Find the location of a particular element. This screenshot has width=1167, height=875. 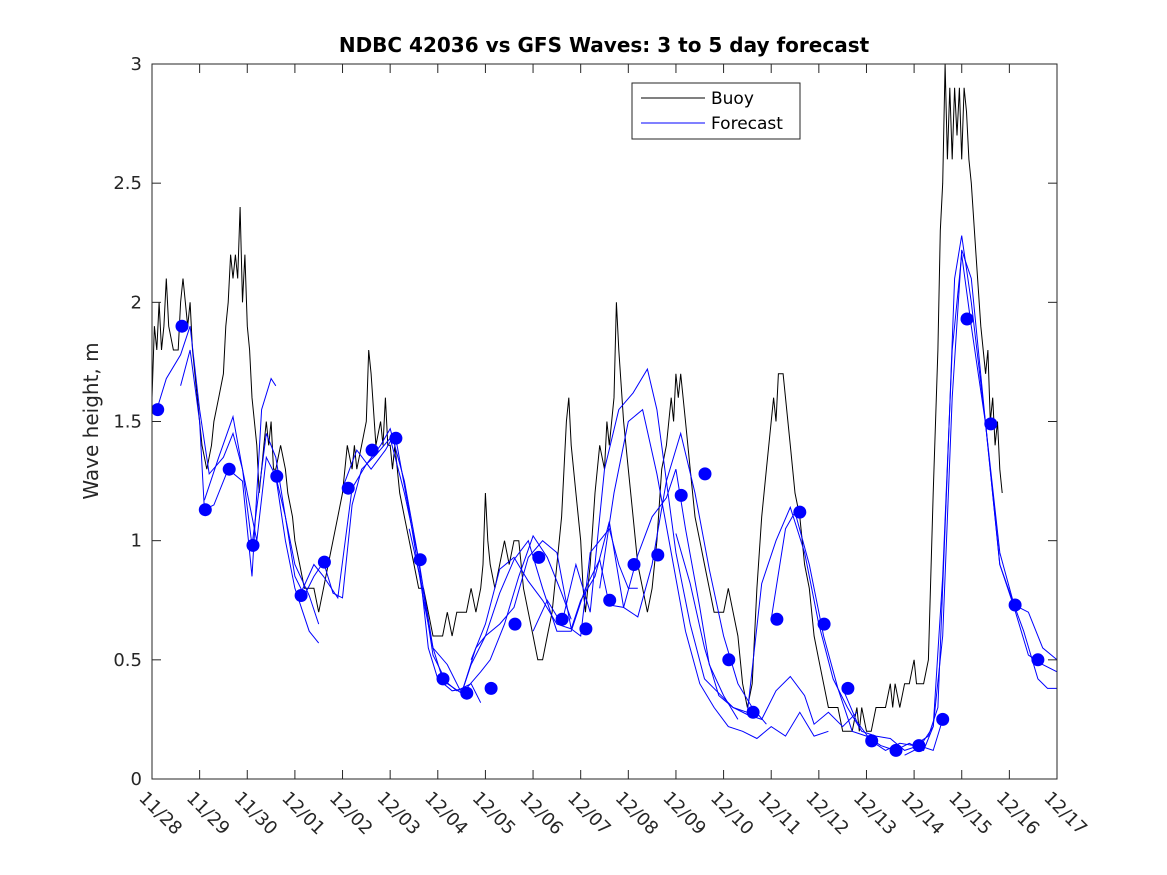

y-tick-label-6: 3 is located at coordinates (136, 64).